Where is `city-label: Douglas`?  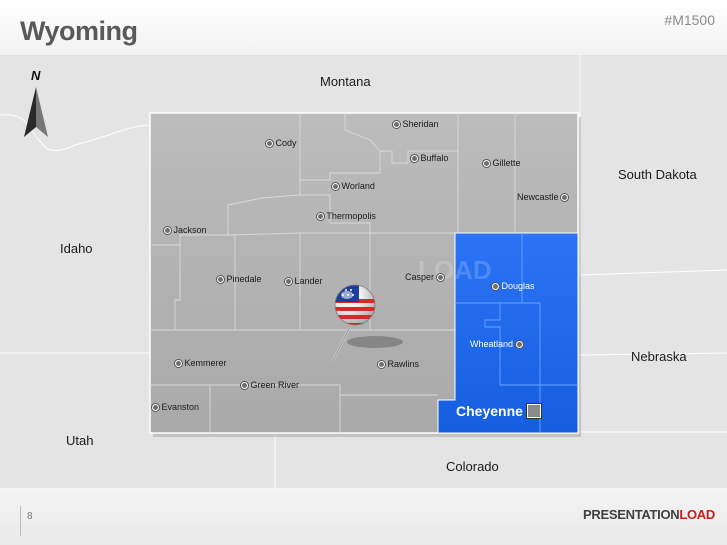
city-label: Douglas is located at coordinates (518, 286).